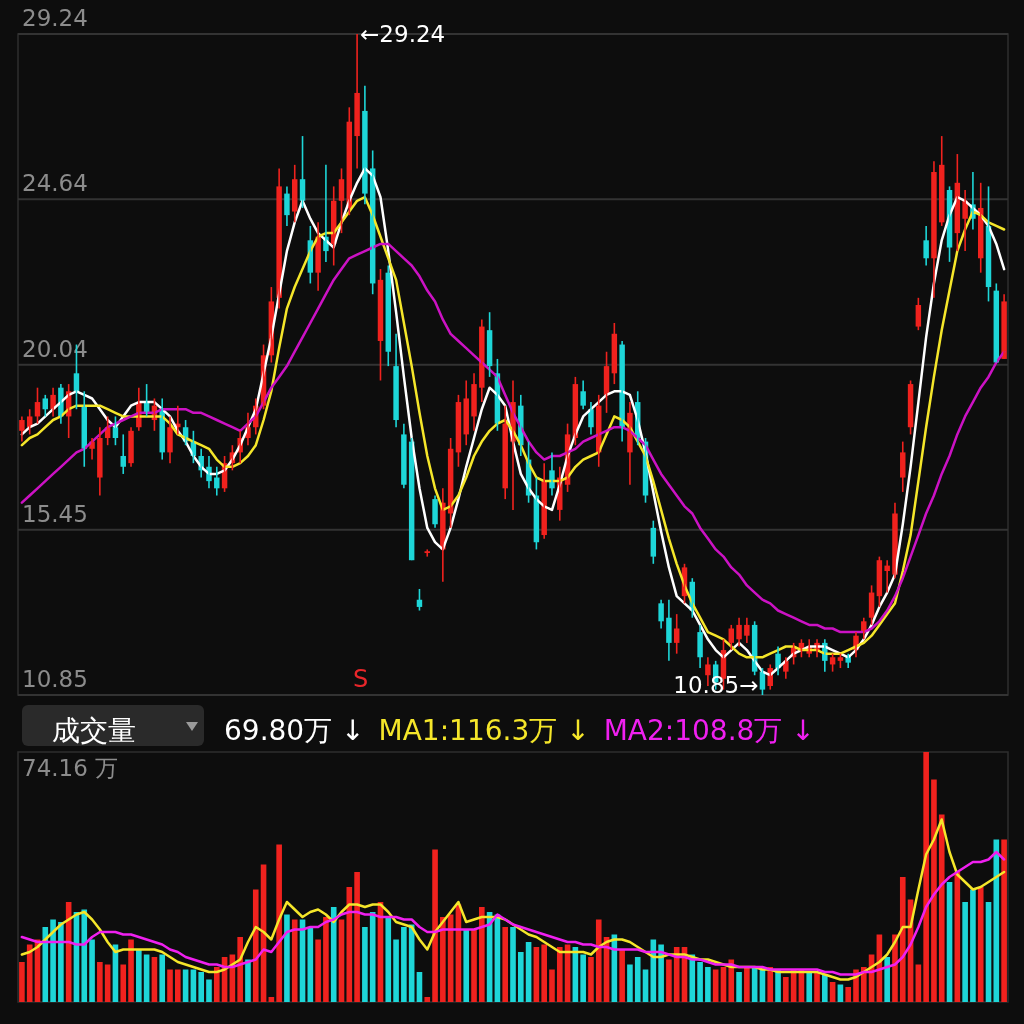 The width and height of the screenshot is (1024, 1024). I want to click on annotation: 74.16 万, so click(70, 768).